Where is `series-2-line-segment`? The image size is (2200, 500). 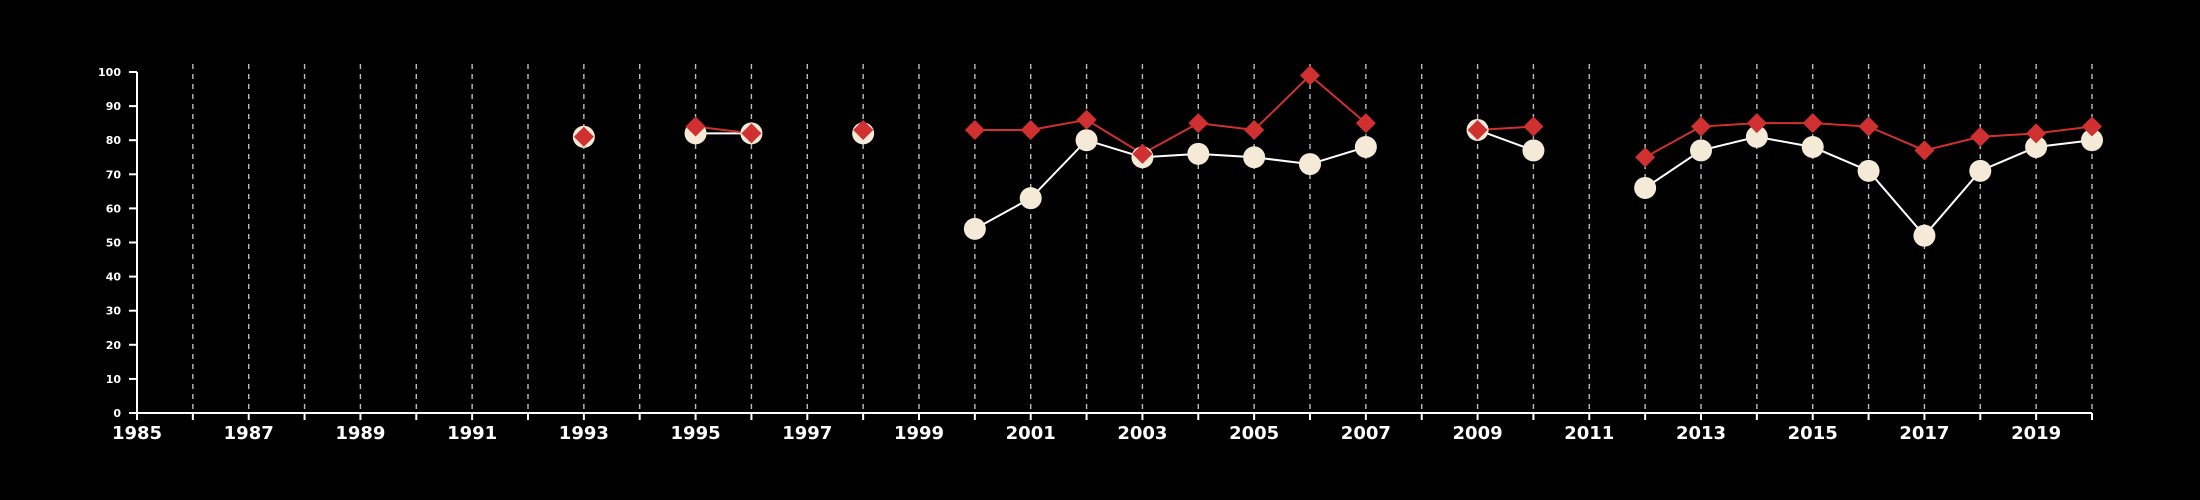
series-2-line-segment is located at coordinates (1170, 114).